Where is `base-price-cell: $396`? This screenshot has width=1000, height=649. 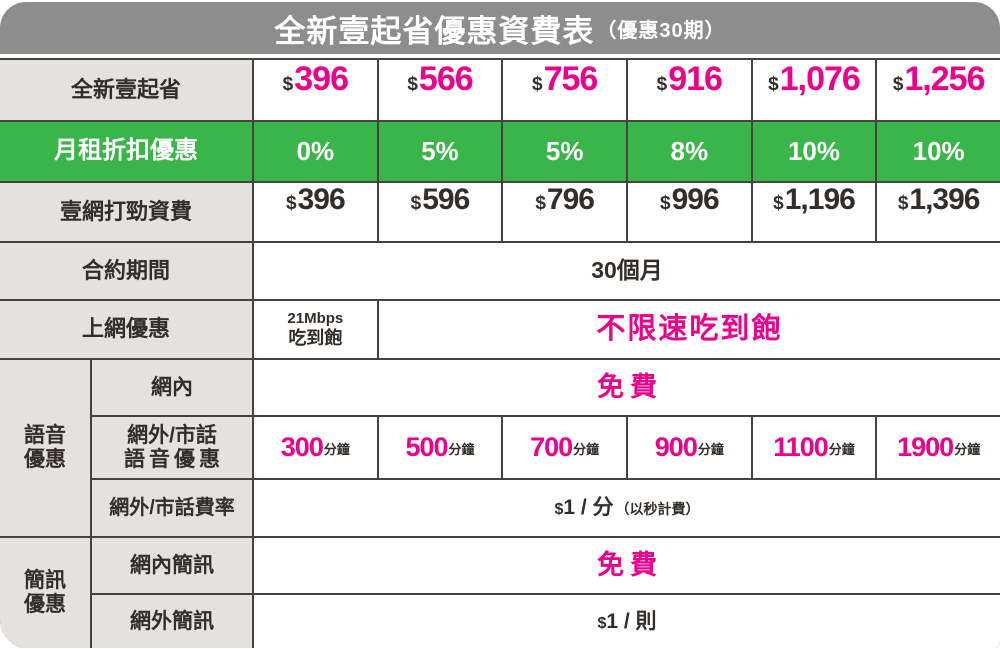 base-price-cell: $396 is located at coordinates (315, 212).